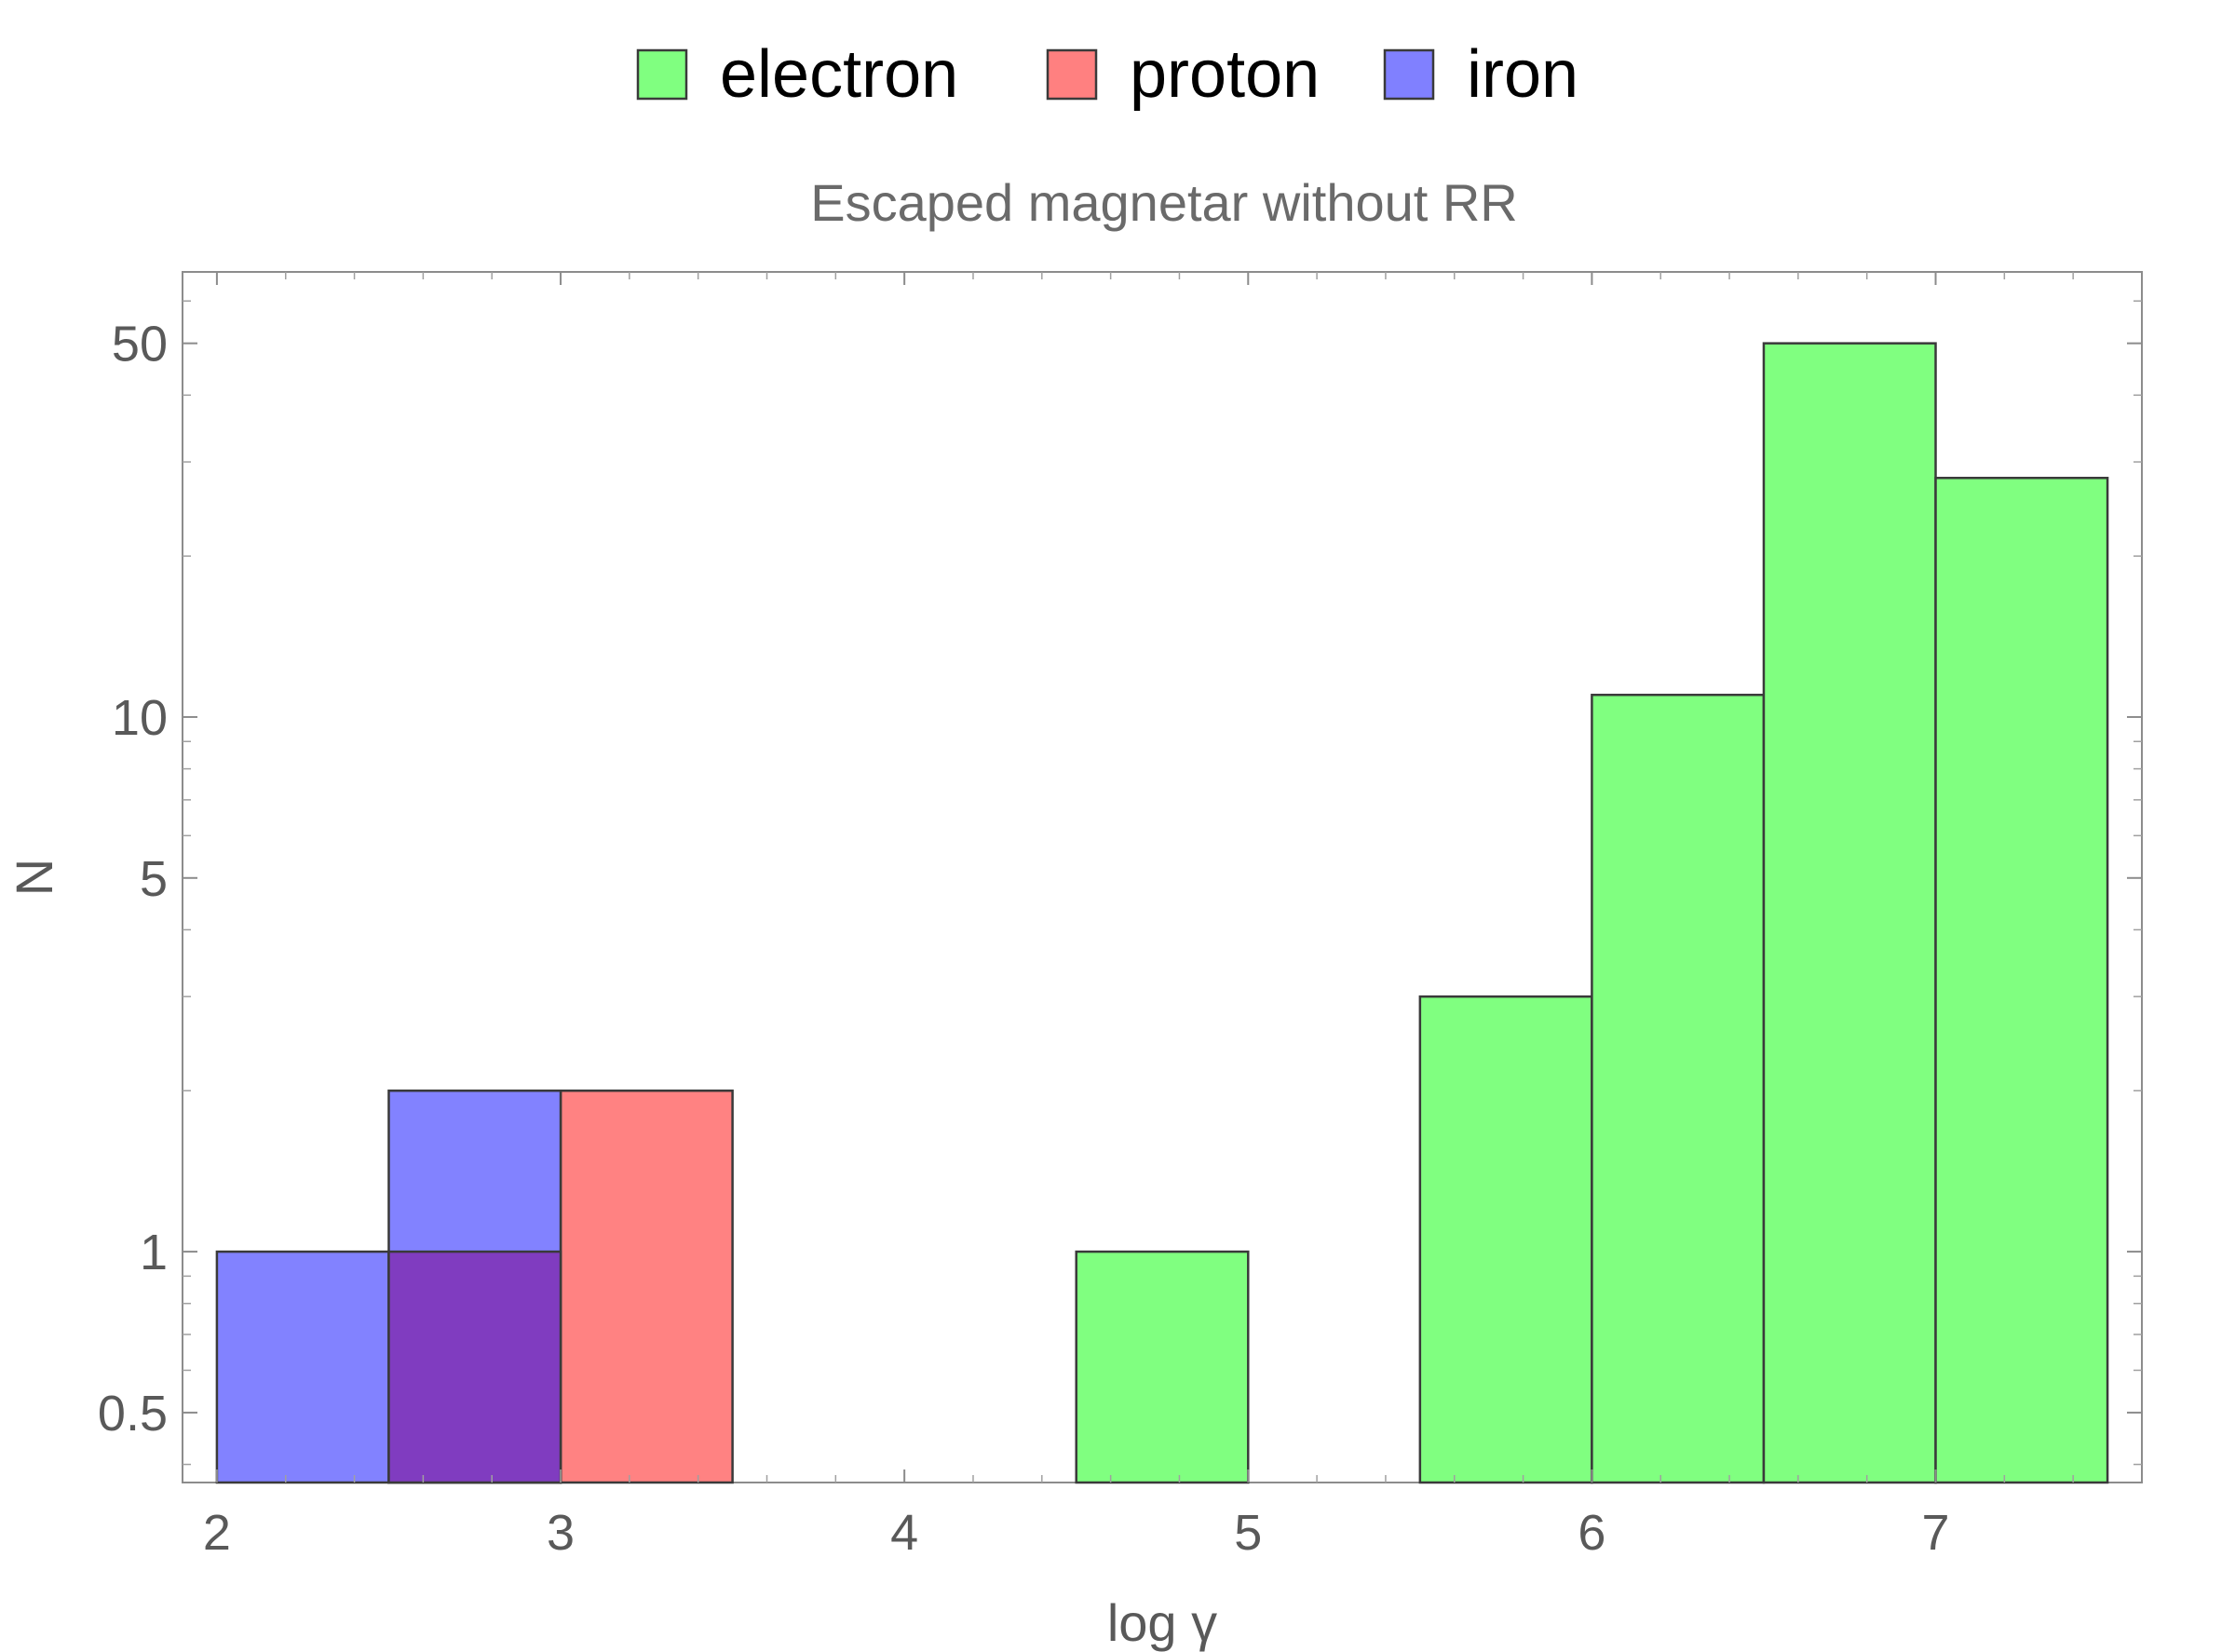 The width and height of the screenshot is (2235, 1652). Describe the element at coordinates (1225, 74) in the screenshot. I see `legend-label-proton: proton` at that location.